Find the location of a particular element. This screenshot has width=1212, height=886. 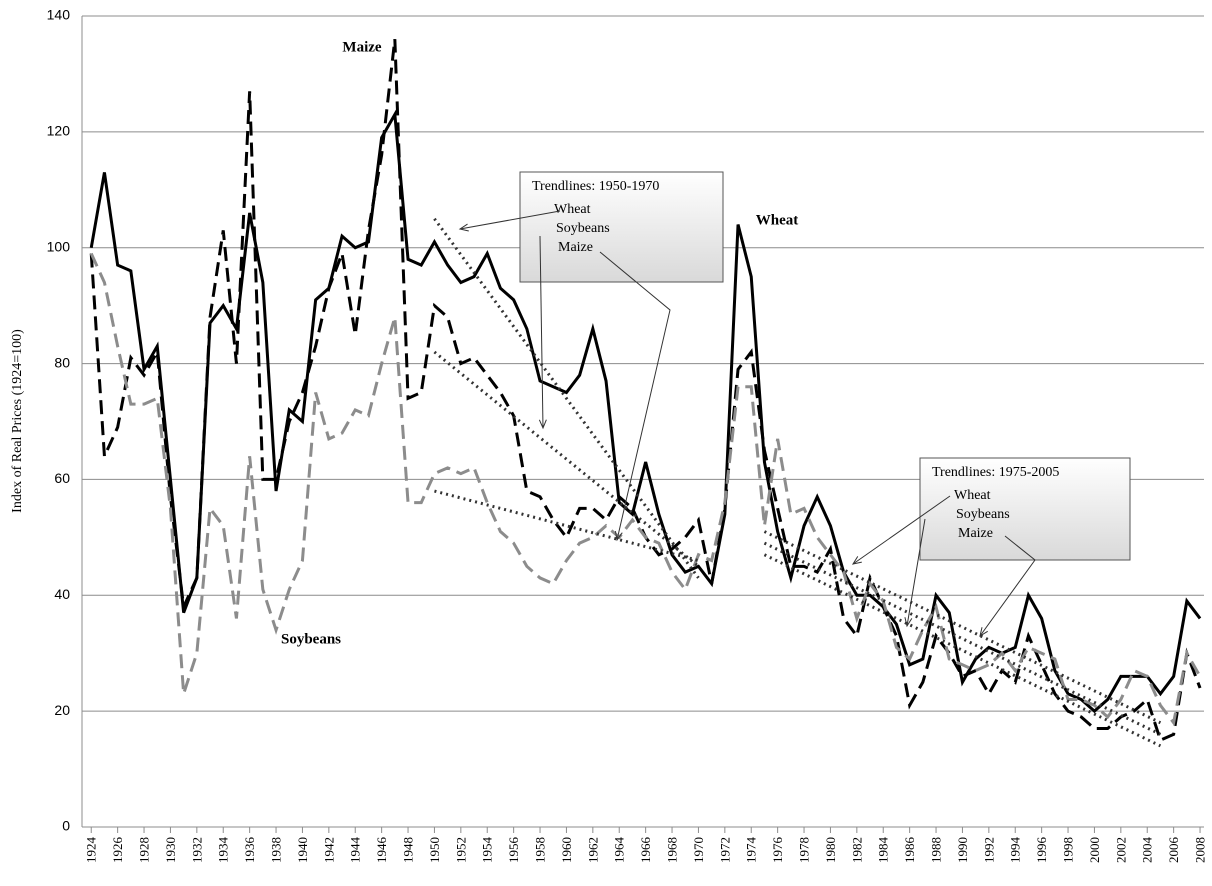

y-tick-label: 0 is located at coordinates (66, 826).